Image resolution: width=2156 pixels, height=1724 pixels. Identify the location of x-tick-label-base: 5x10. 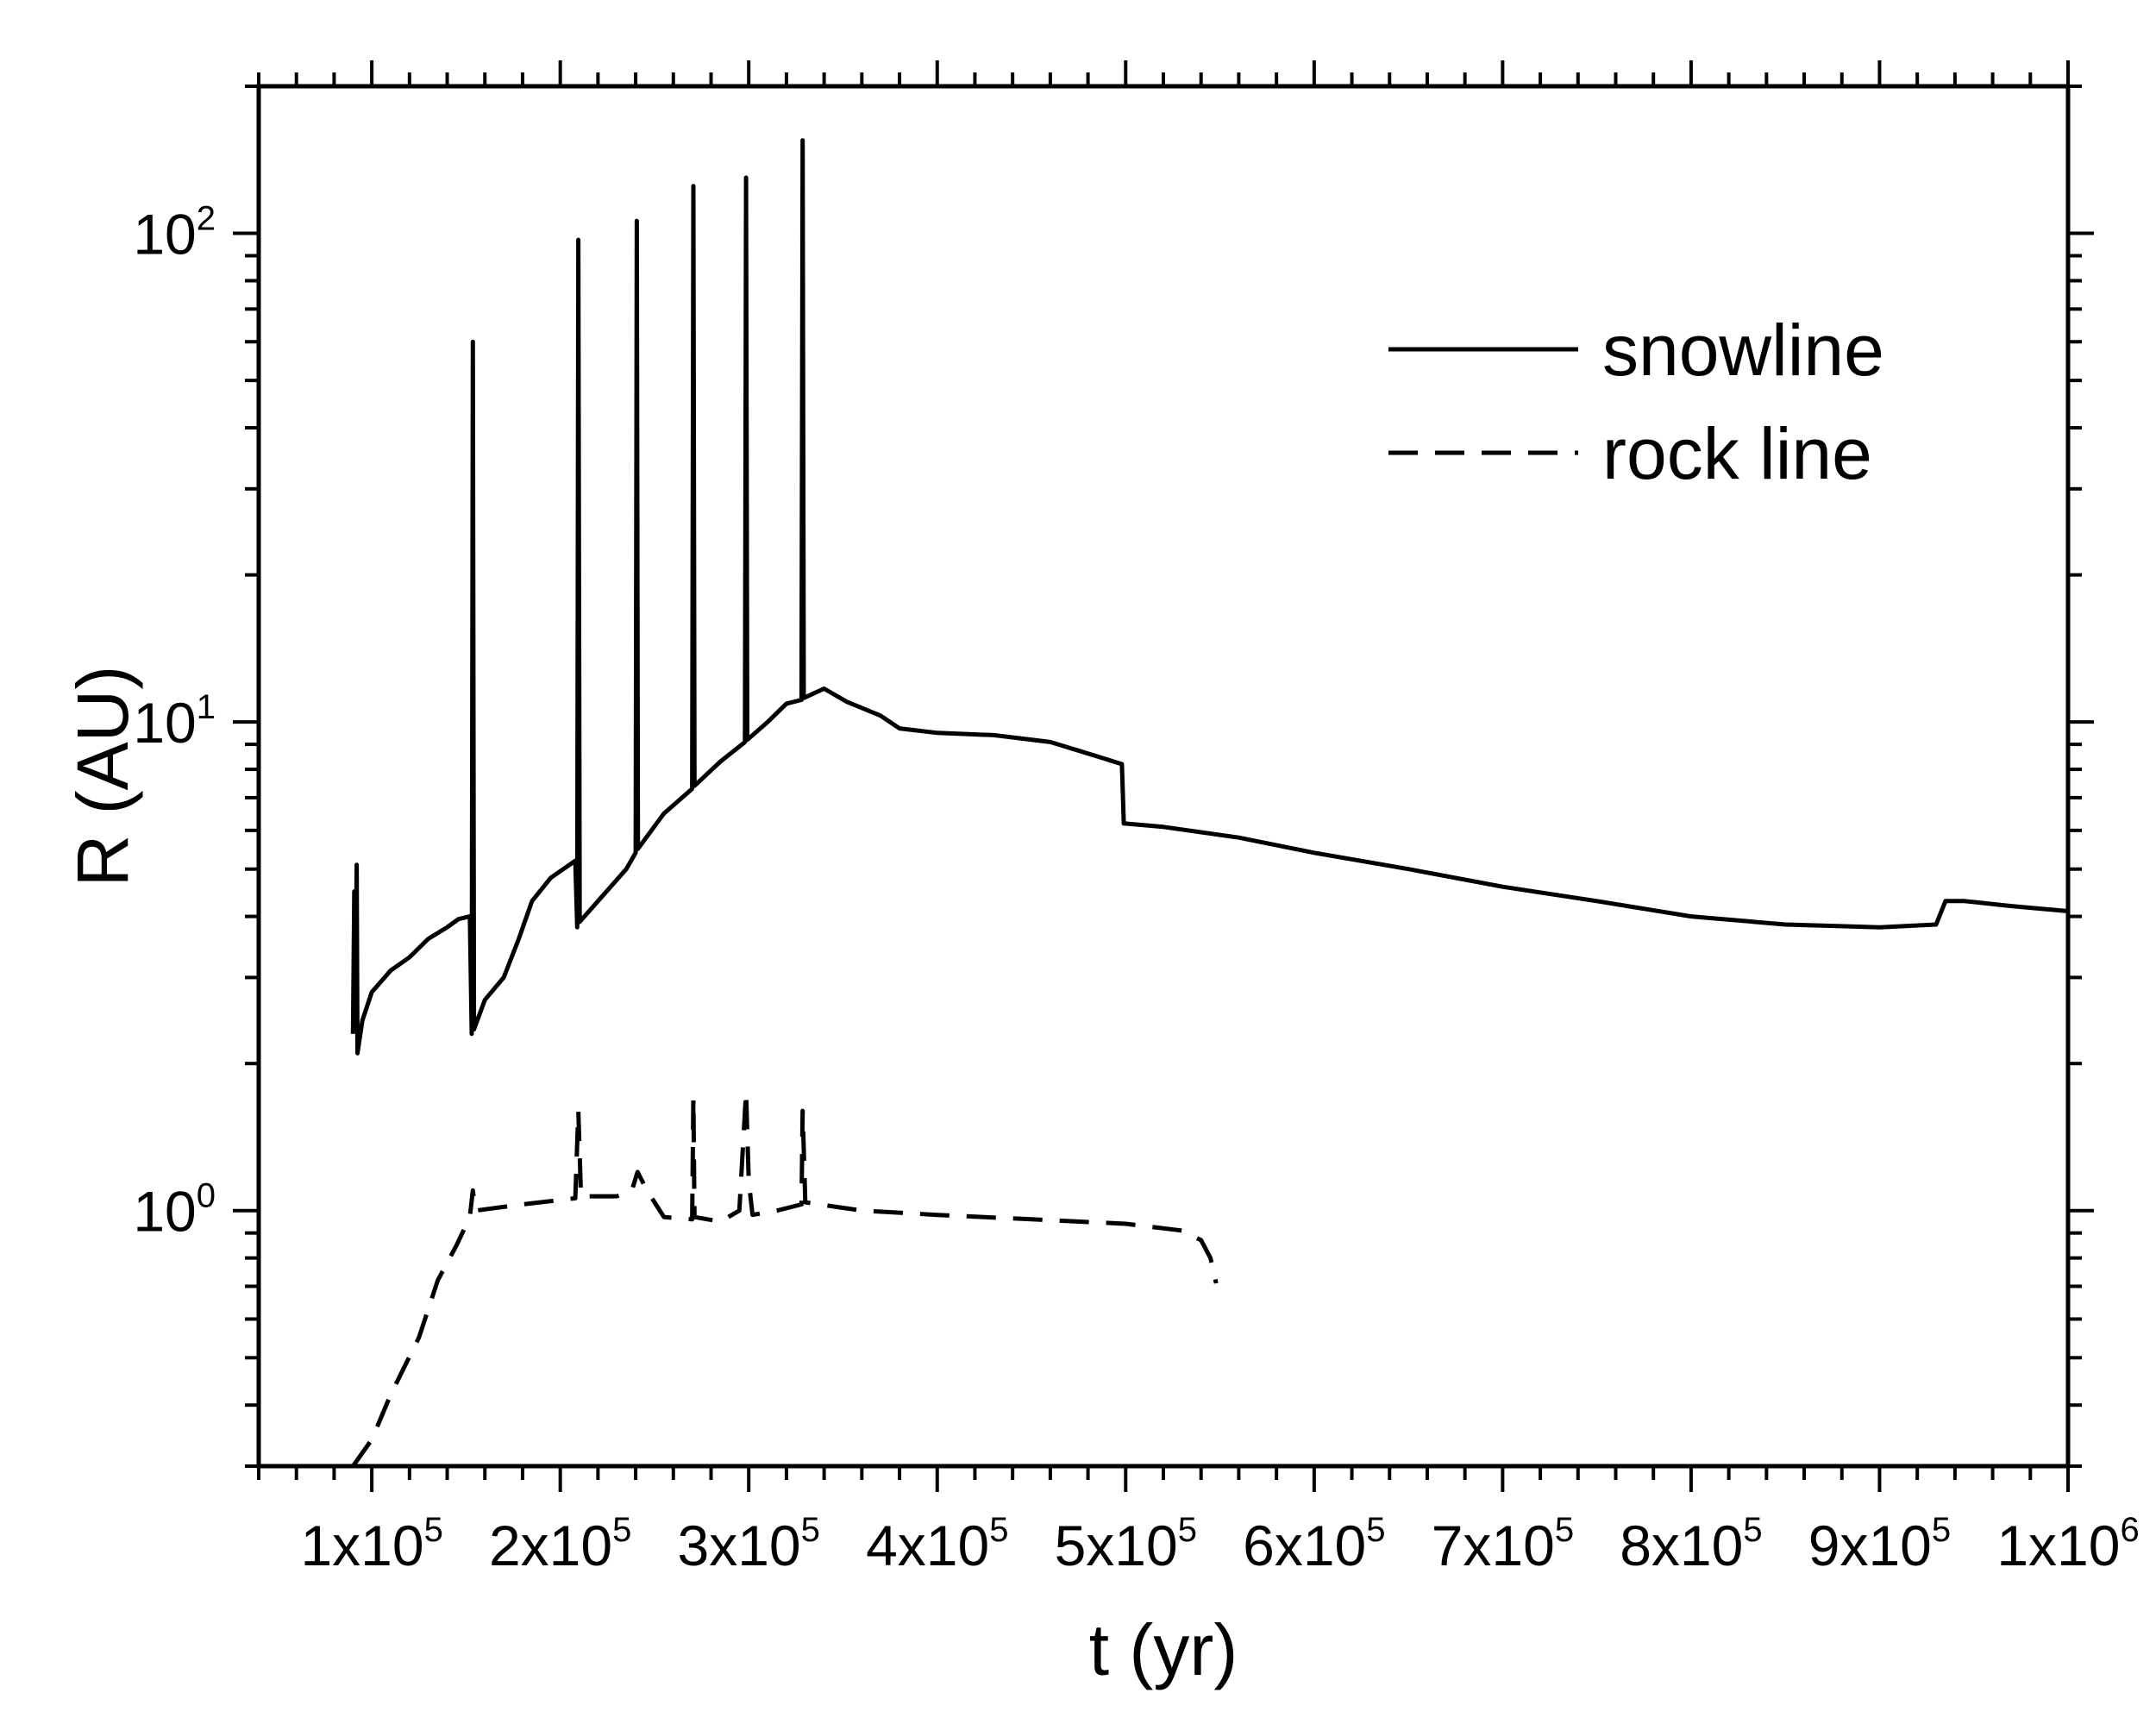
(1116, 1545).